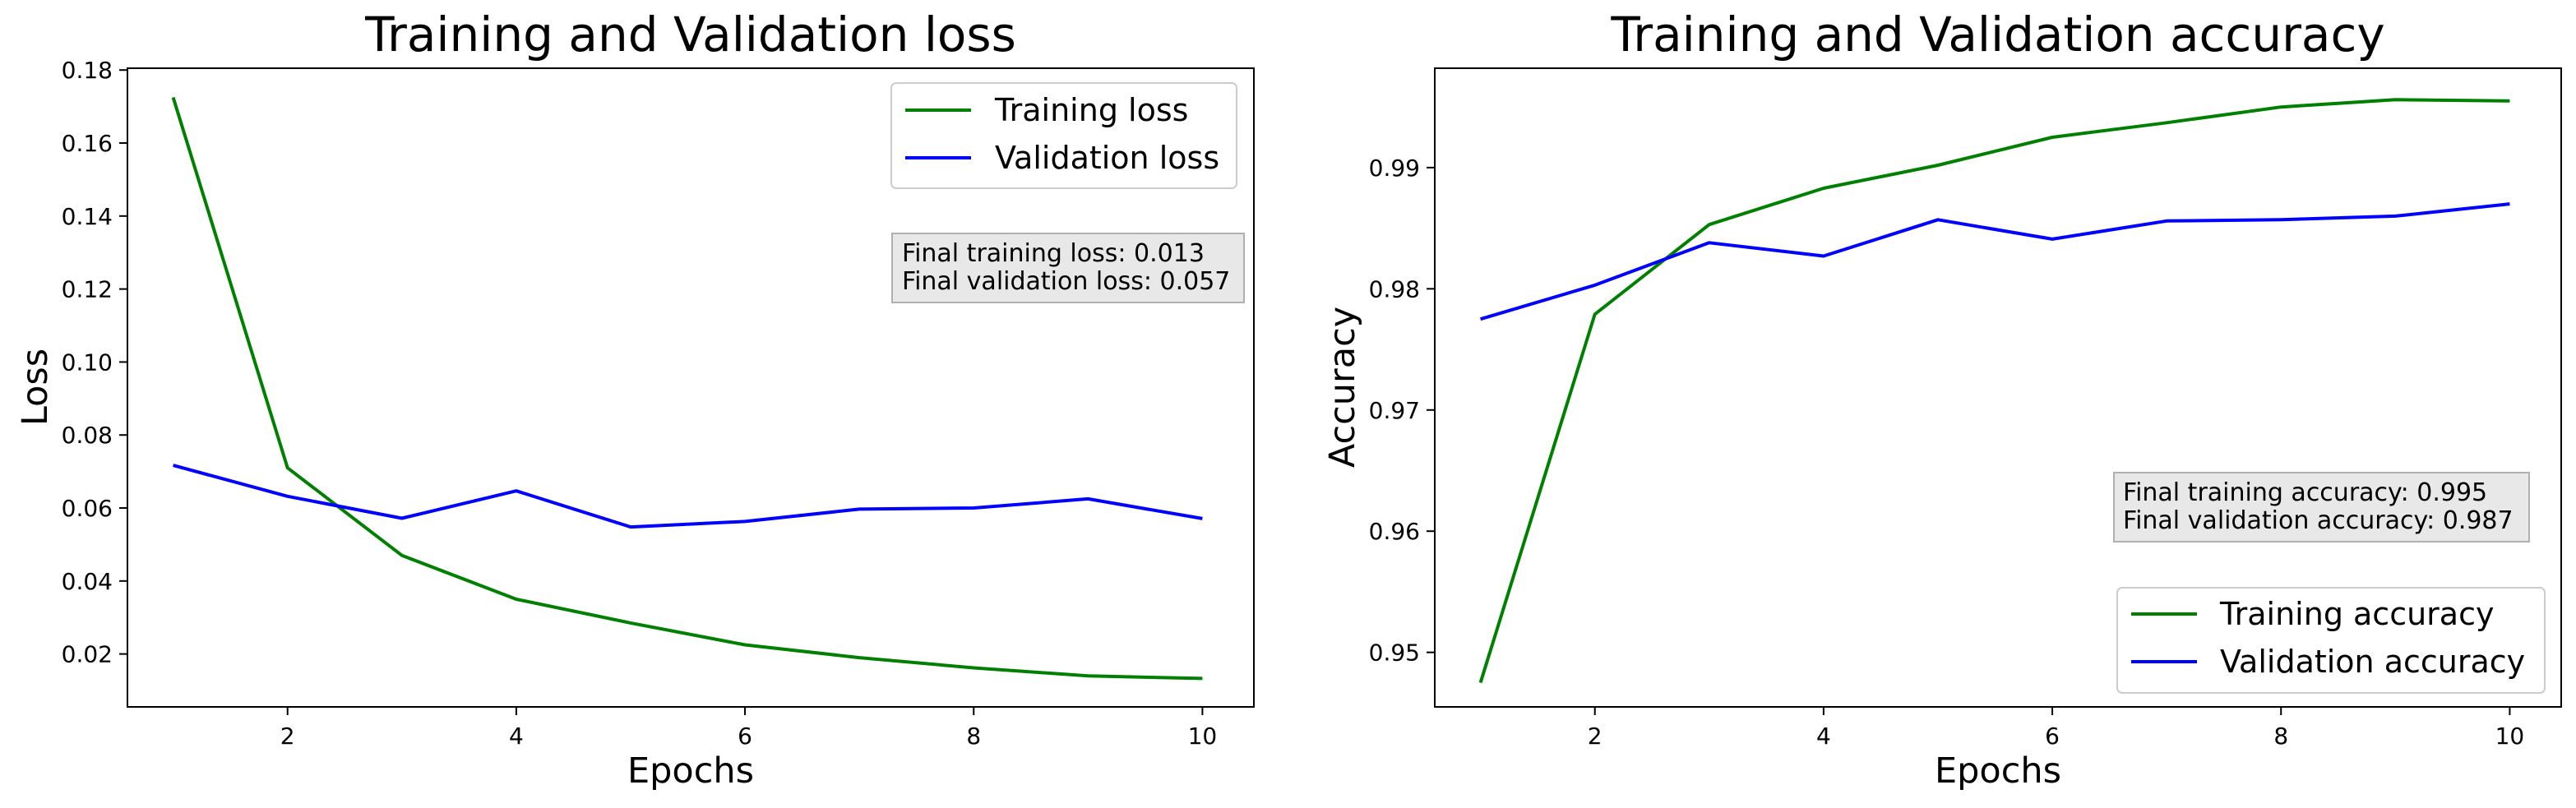 This screenshot has width=2576, height=808. What do you see at coordinates (1107, 158) in the screenshot?
I see `loss-legend-validation-label: Validation loss` at bounding box center [1107, 158].